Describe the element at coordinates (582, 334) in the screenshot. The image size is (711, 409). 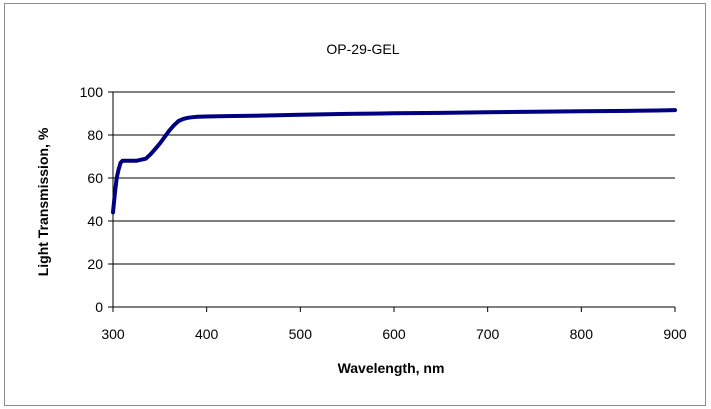
I see `x-tick-label-800: 800` at that location.